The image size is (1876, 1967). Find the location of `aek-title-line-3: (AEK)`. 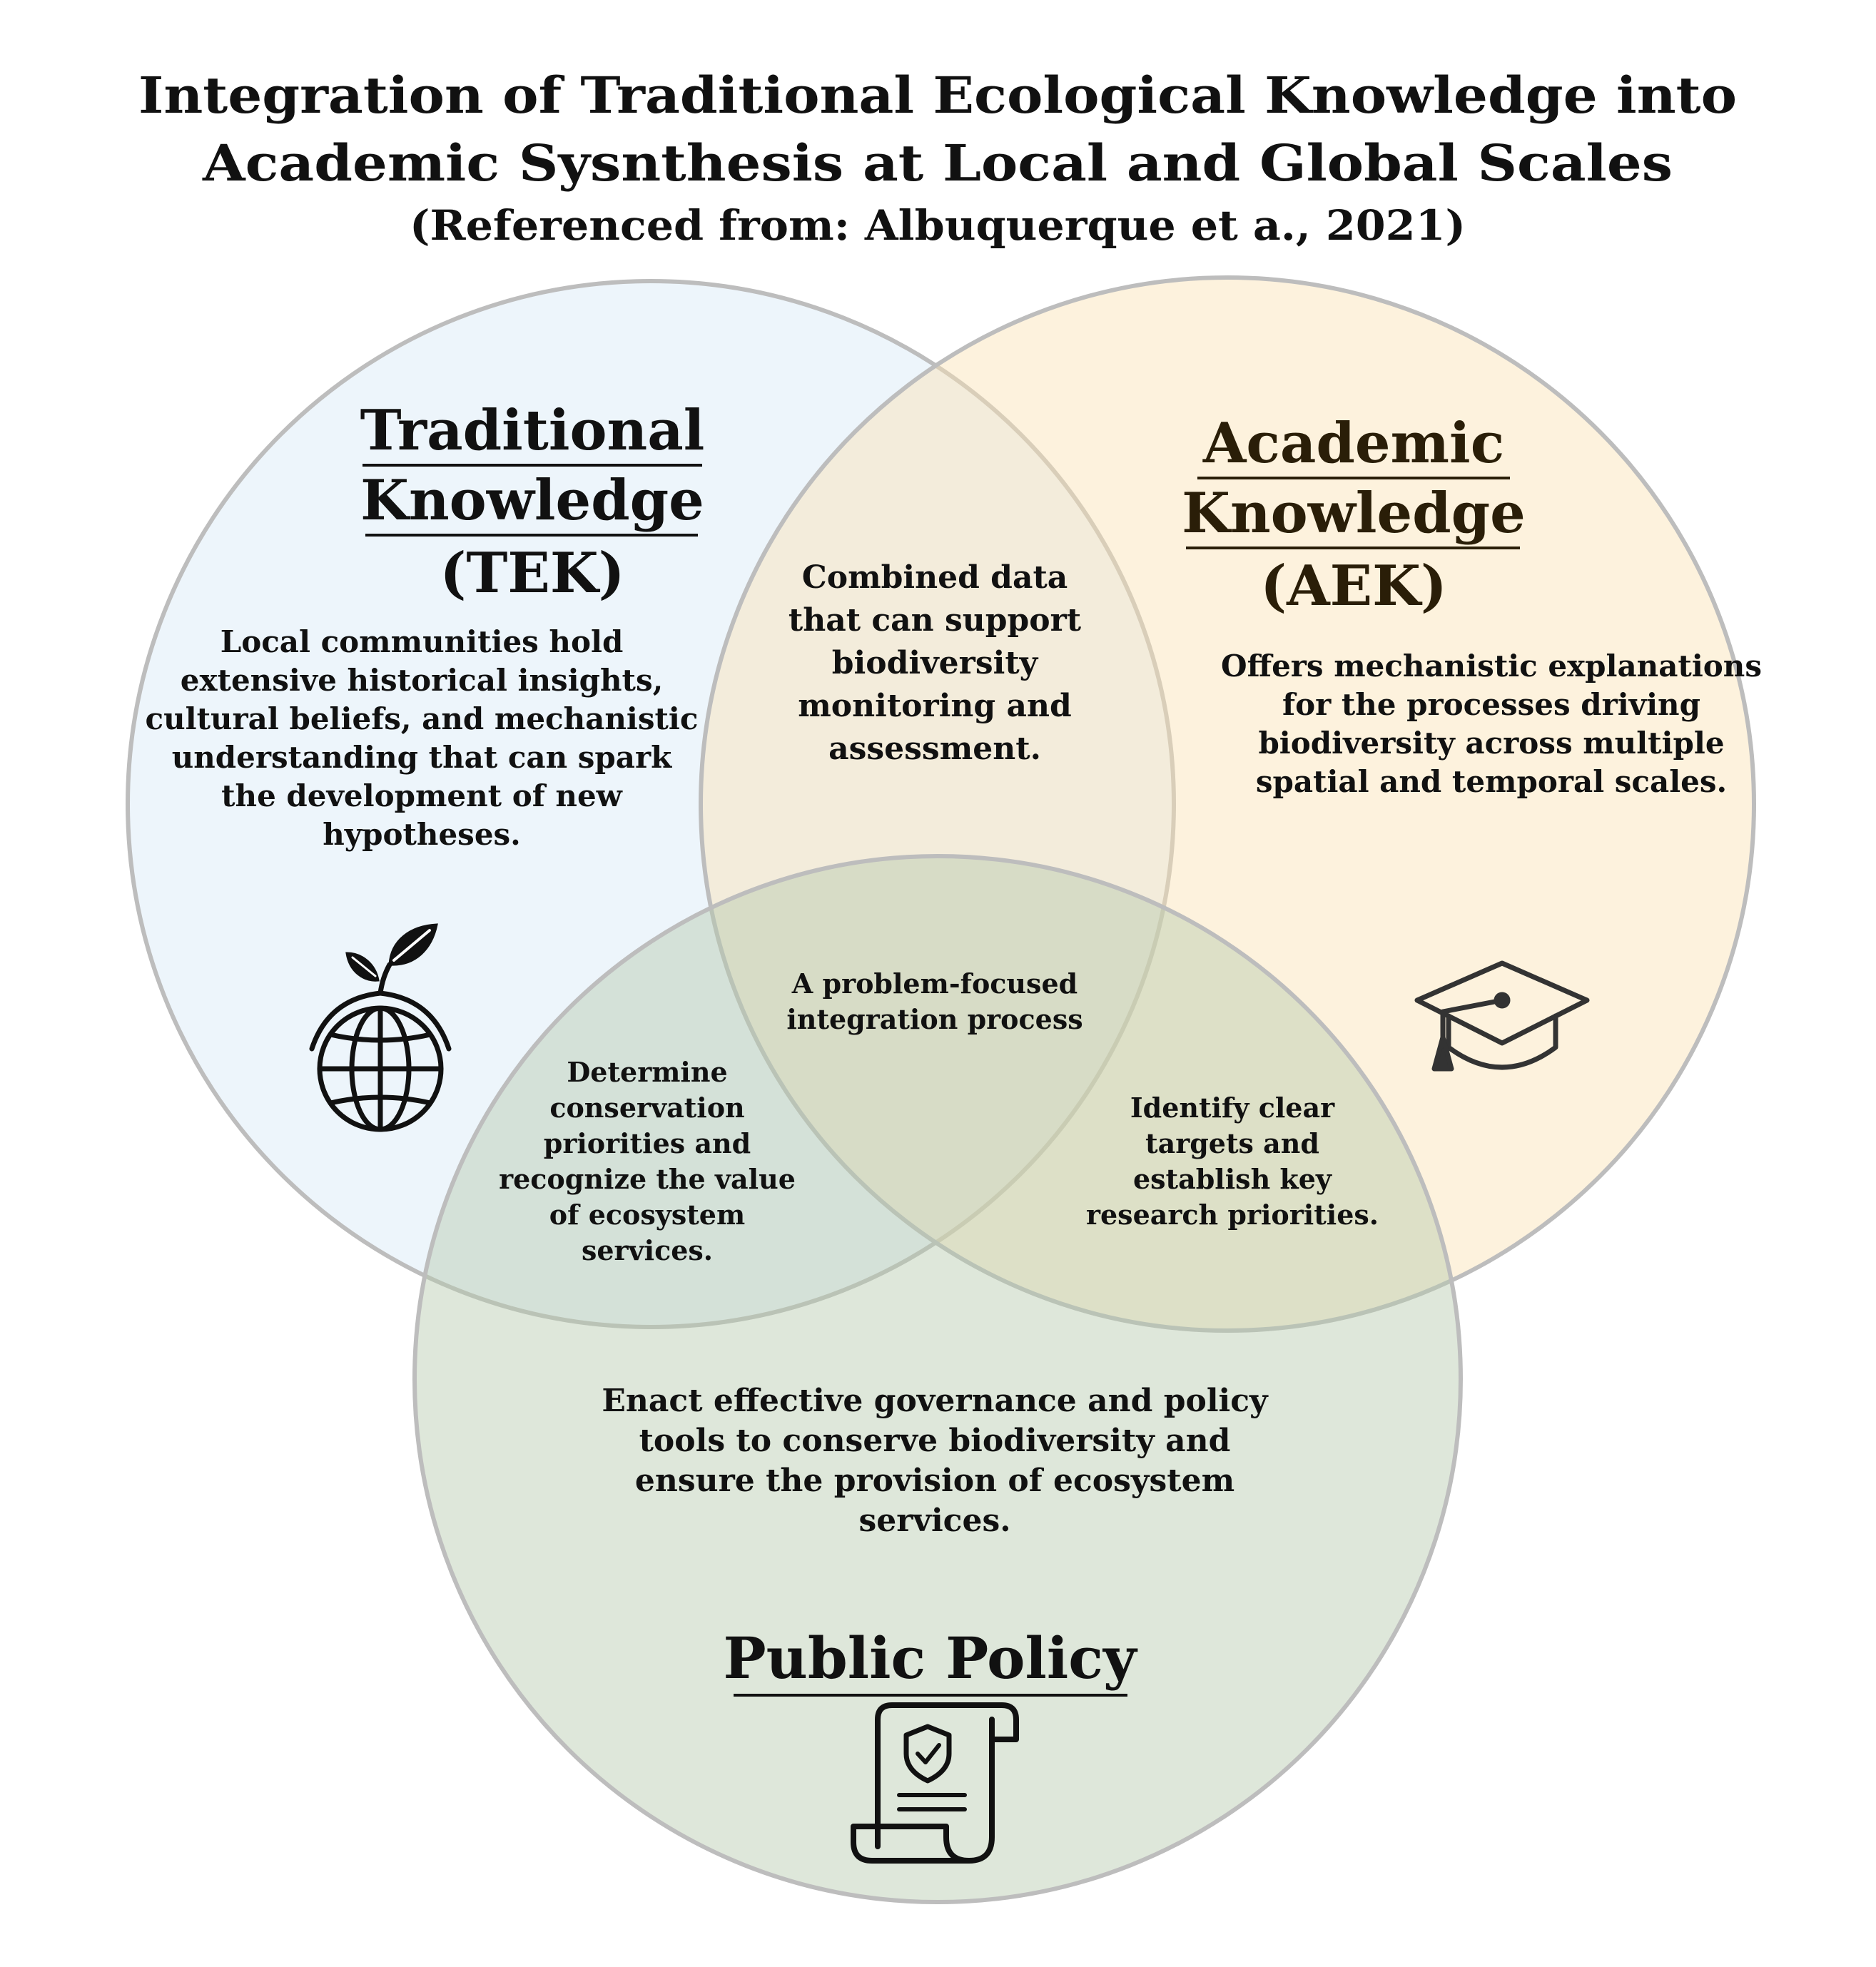

aek-title-line-3: (AEK) is located at coordinates (1353, 586).